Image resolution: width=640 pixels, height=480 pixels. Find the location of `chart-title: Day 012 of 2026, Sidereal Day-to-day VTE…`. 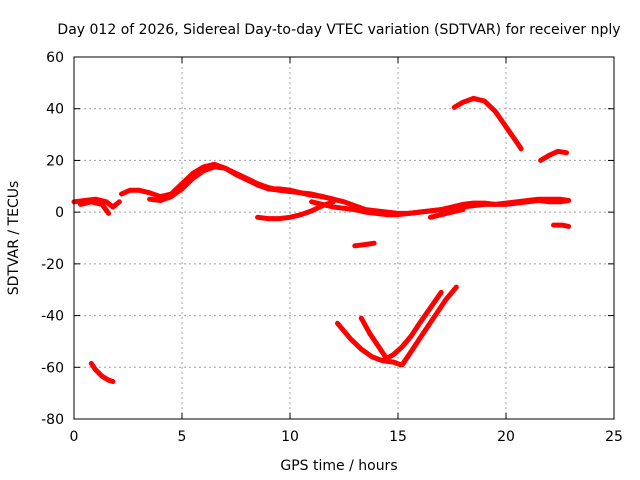

chart-title: Day 012 of 2026, Sidereal Day-to-day VTE… is located at coordinates (338, 30).